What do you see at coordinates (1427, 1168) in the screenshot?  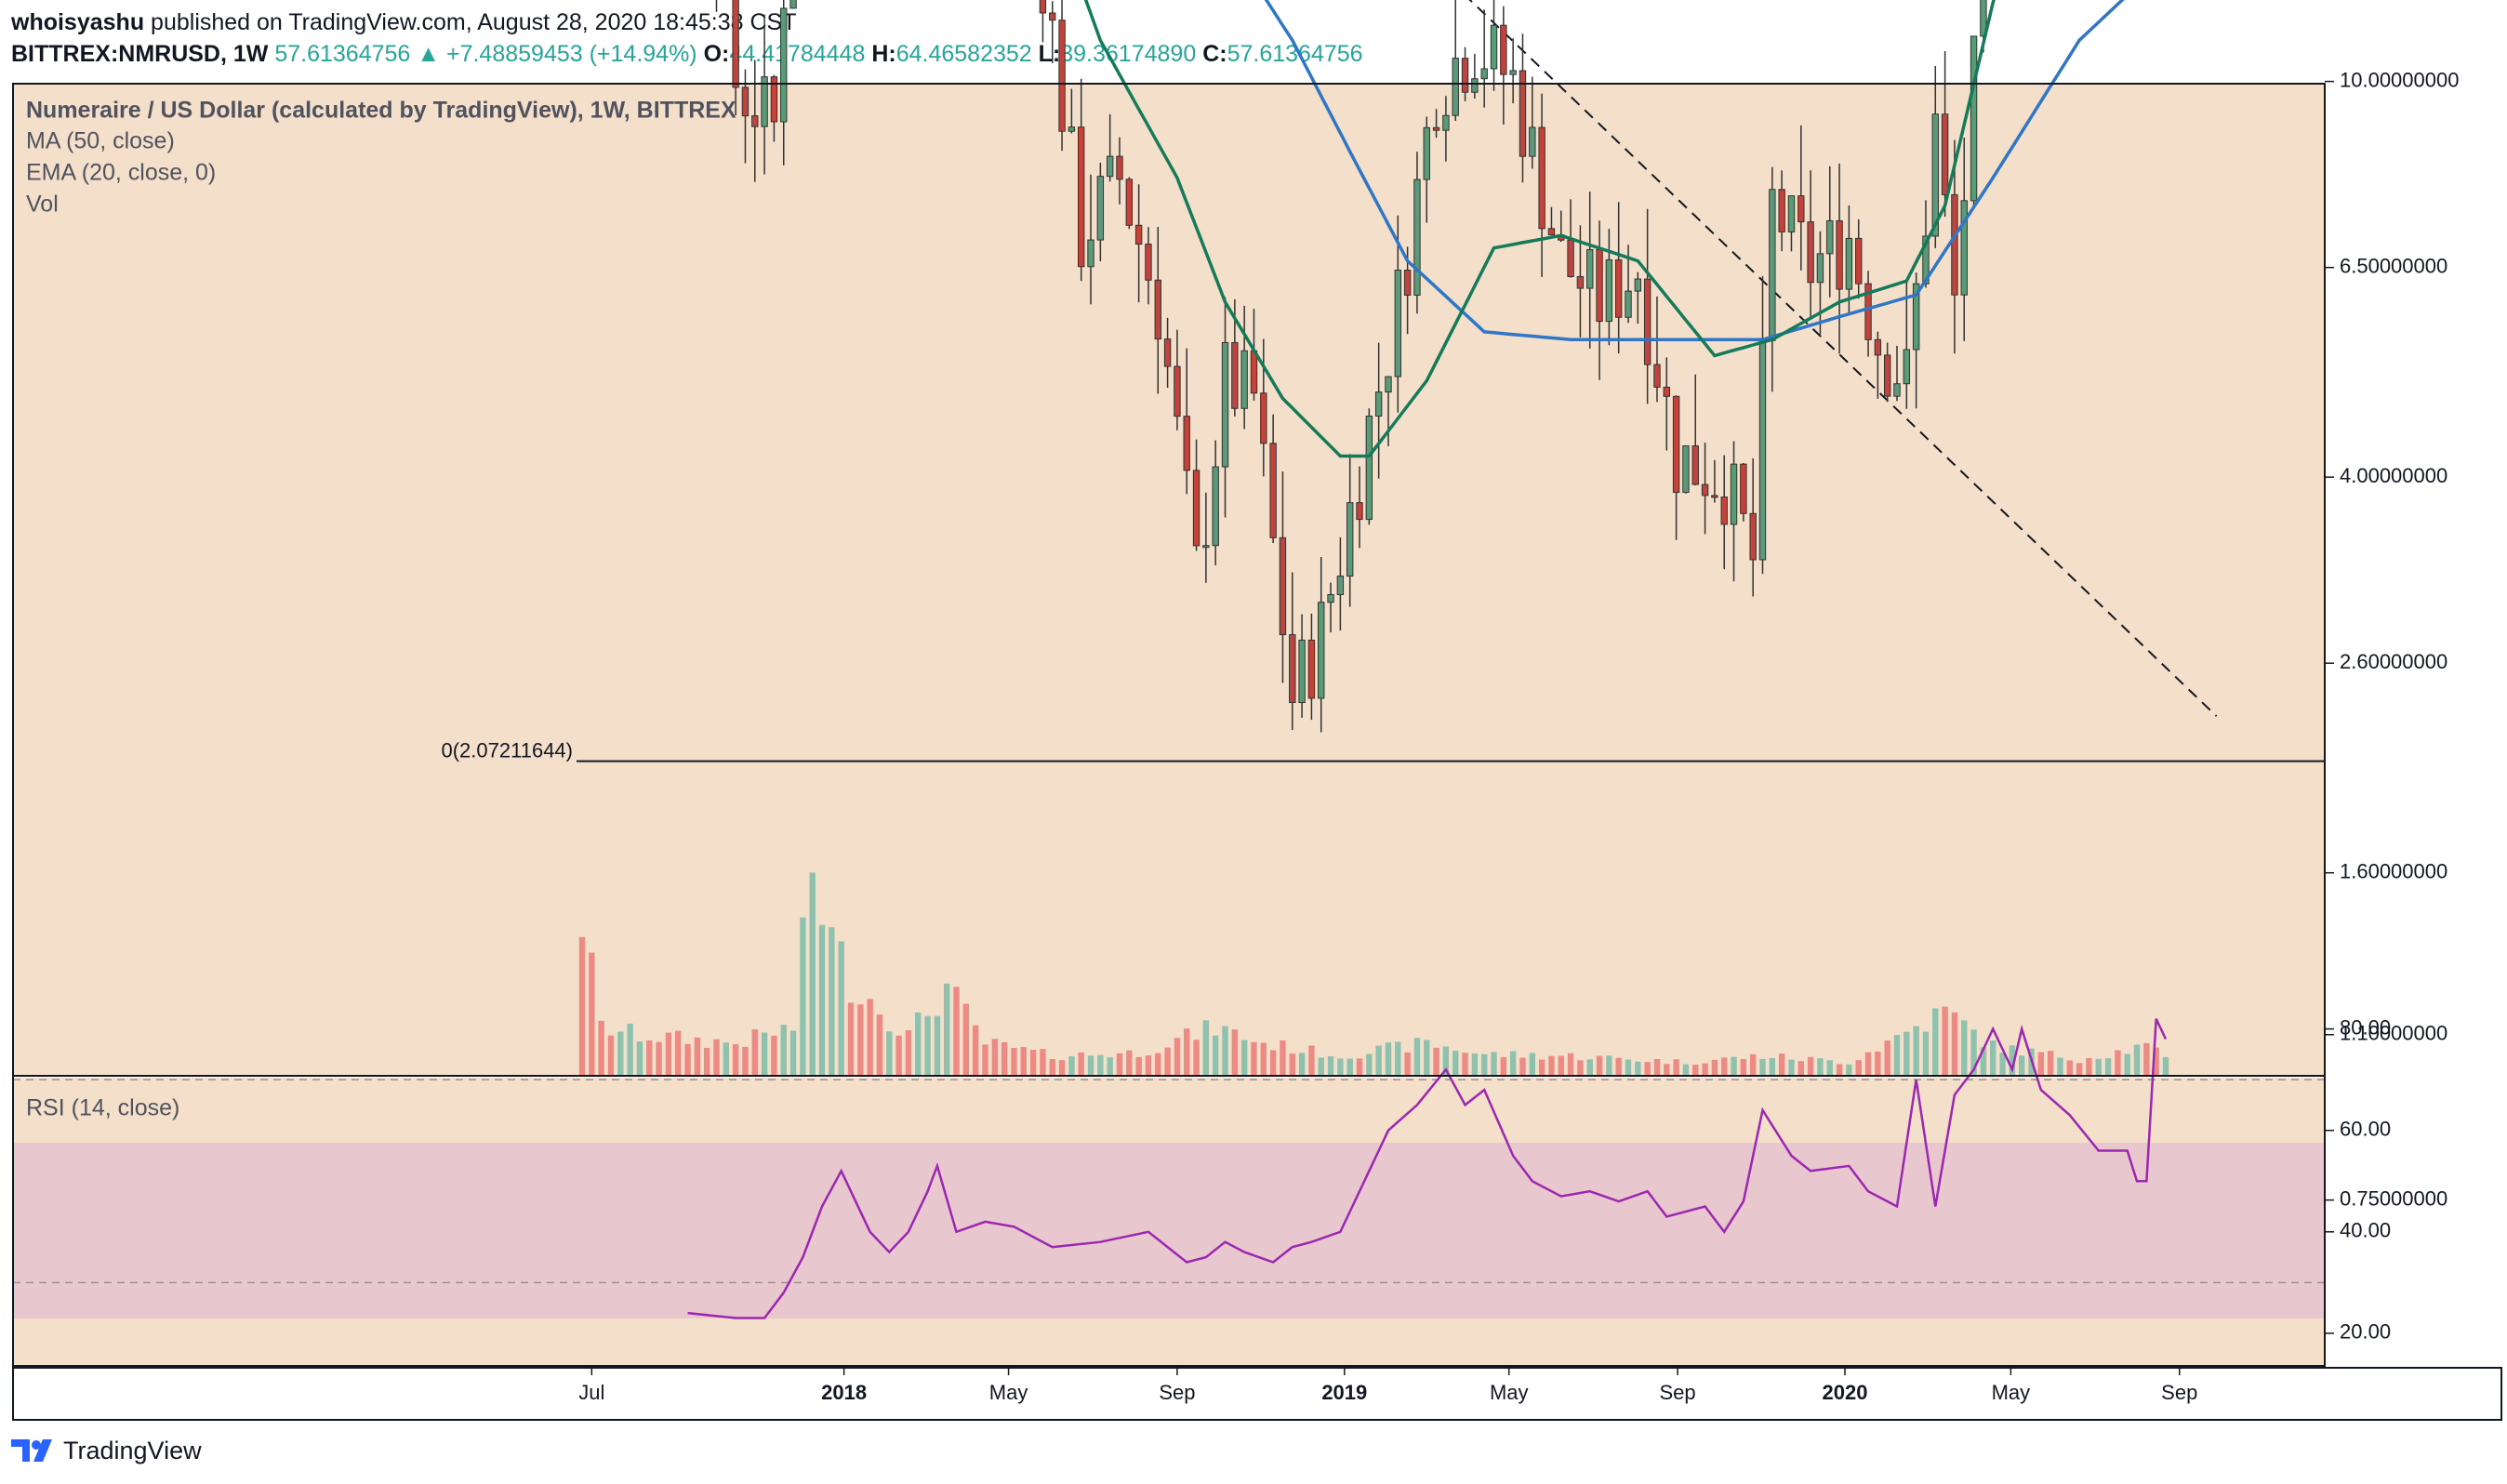 I see `rsi-line` at bounding box center [1427, 1168].